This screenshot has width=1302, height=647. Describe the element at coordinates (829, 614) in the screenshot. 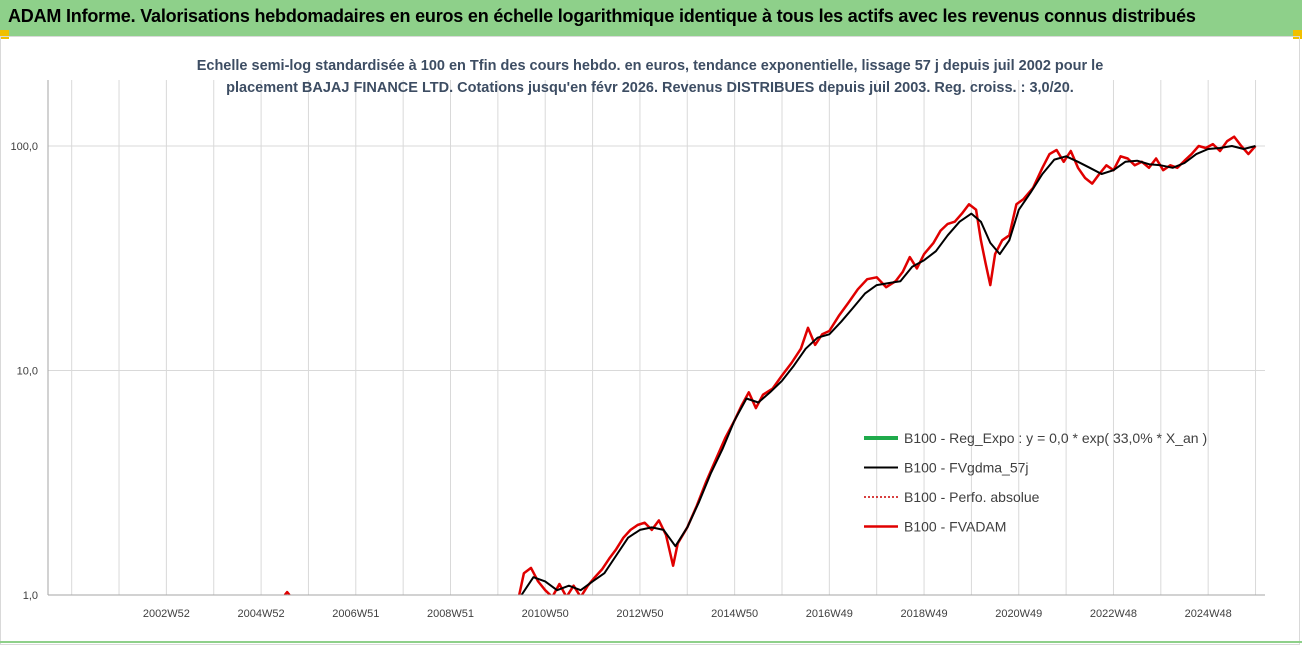

I see `x-tick-label: 2016W49` at that location.